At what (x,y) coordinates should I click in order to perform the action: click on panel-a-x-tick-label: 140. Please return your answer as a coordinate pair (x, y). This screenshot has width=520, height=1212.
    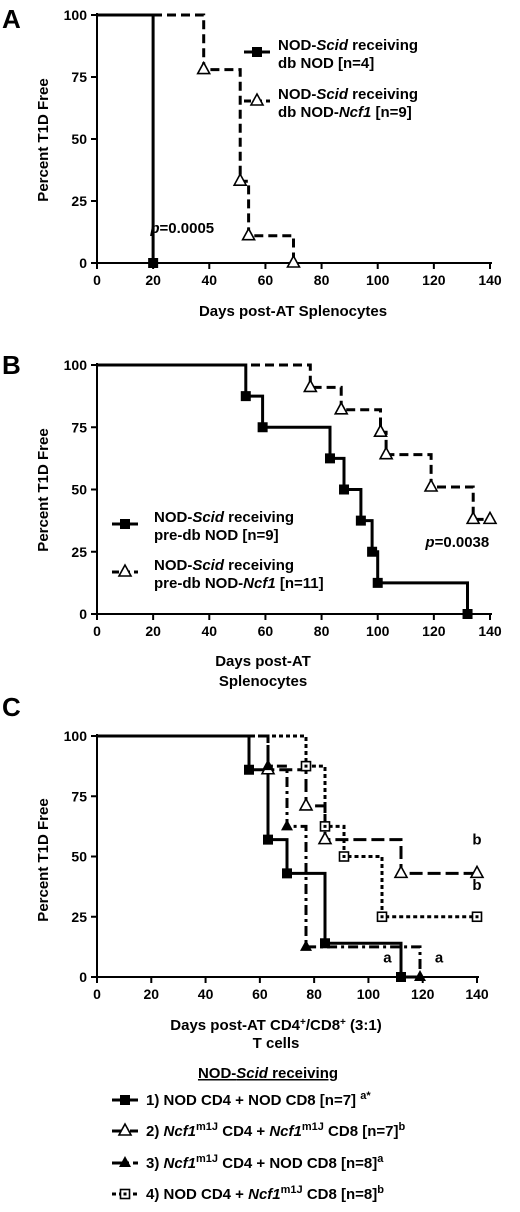
    Looking at the image, I should click on (490, 280).